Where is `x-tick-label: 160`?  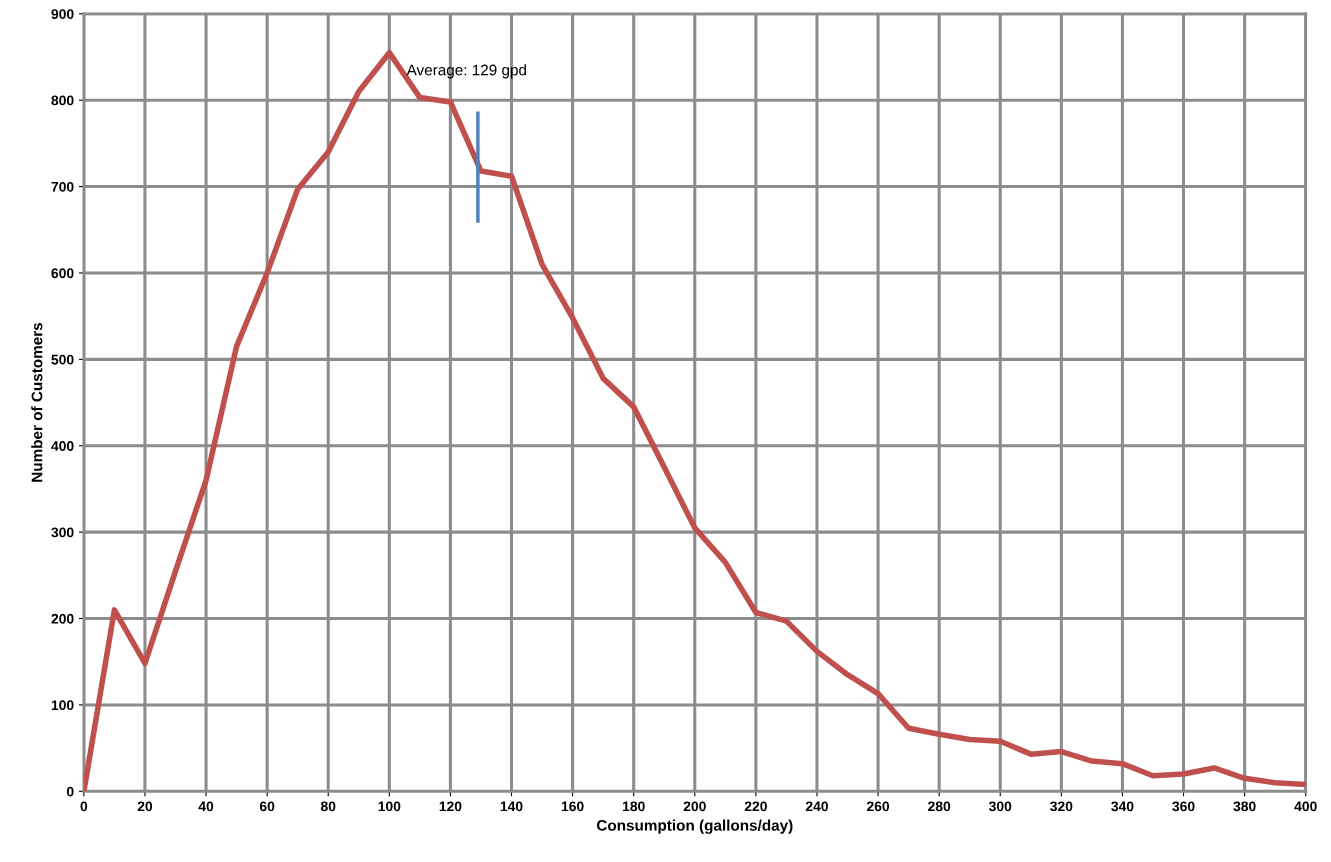 x-tick-label: 160 is located at coordinates (572, 806).